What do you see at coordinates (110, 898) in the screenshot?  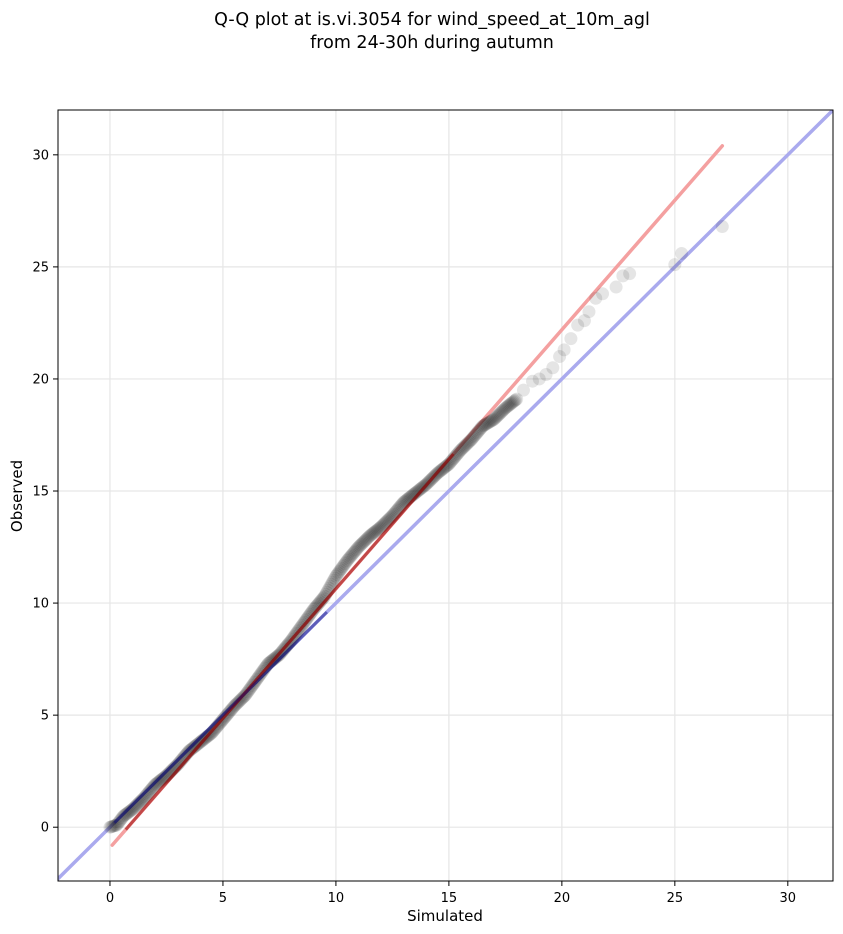 I see `x-tick-label: 0` at bounding box center [110, 898].